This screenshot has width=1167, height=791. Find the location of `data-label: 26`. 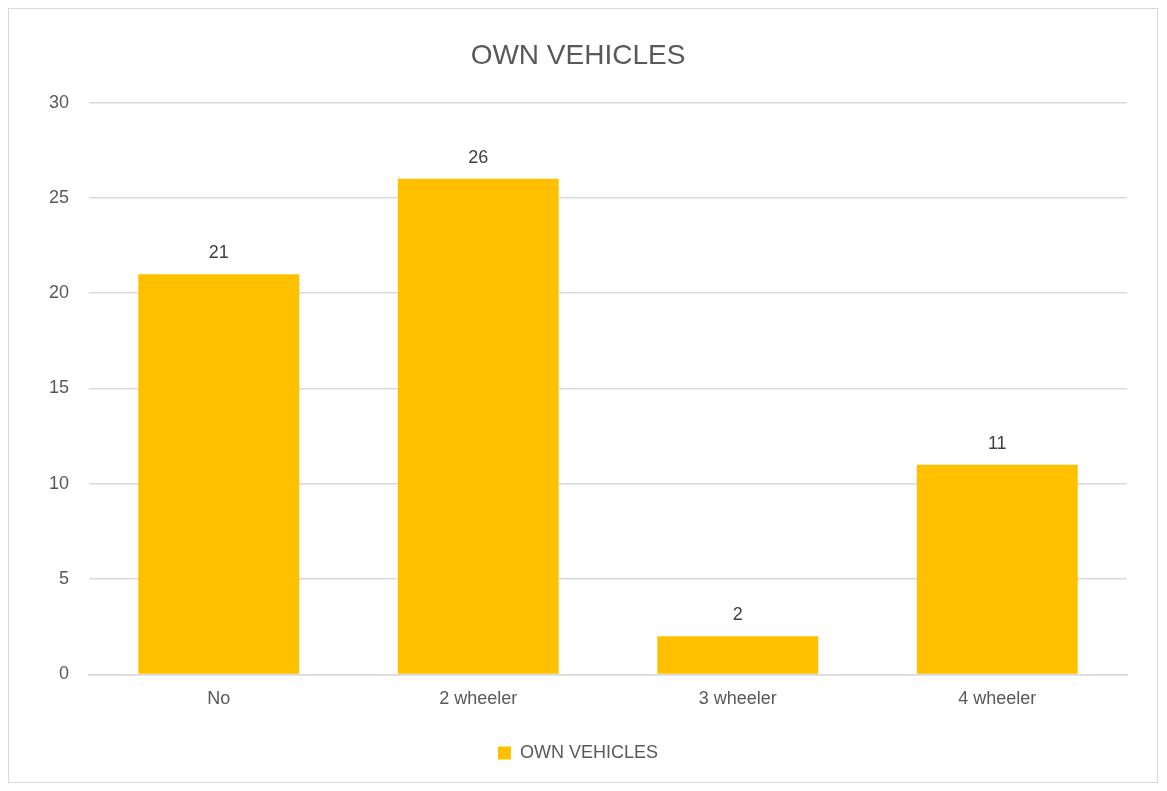

data-label: 26 is located at coordinates (478, 156).